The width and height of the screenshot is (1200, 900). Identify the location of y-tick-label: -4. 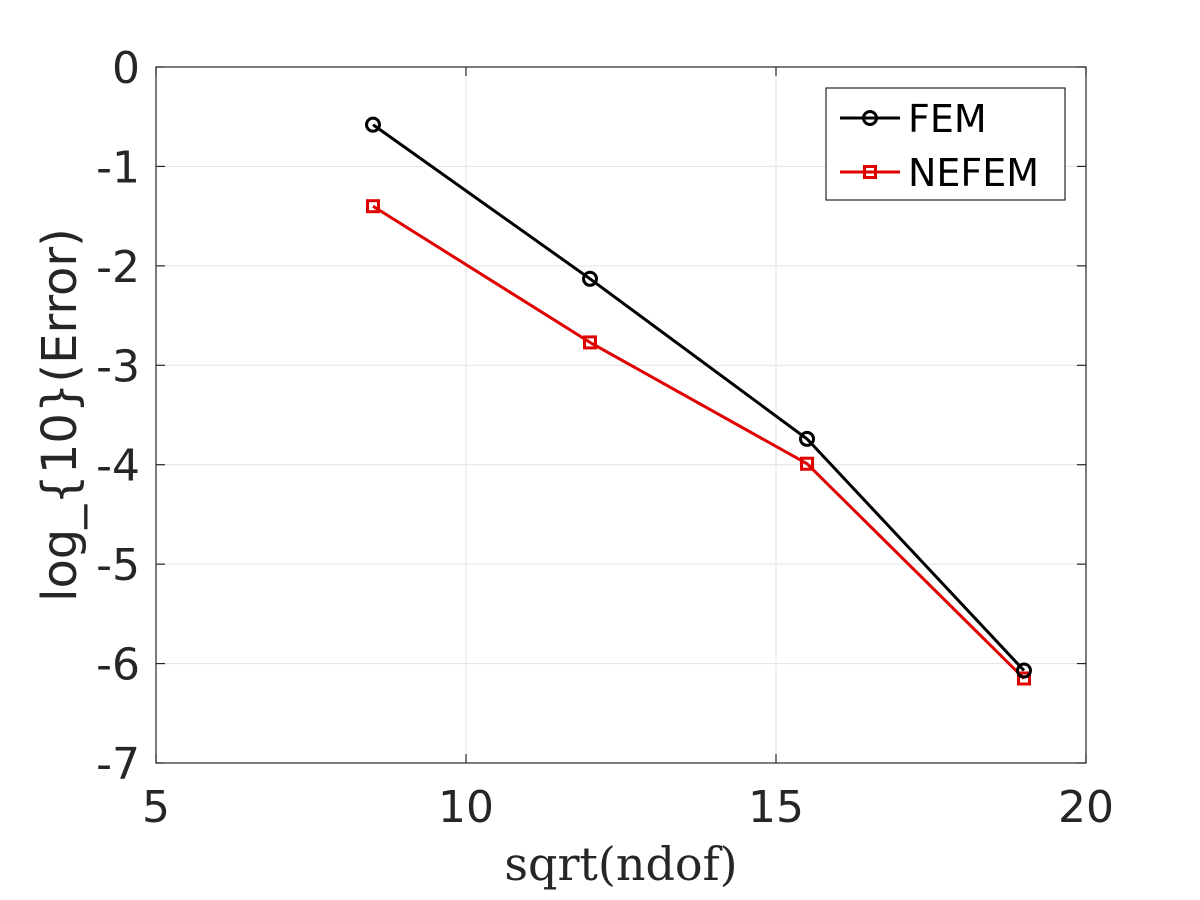
(118, 466).